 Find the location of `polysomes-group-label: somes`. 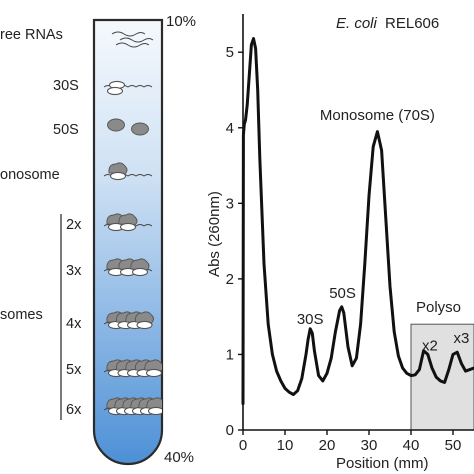

polysomes-group-label: somes is located at coordinates (21, 315).